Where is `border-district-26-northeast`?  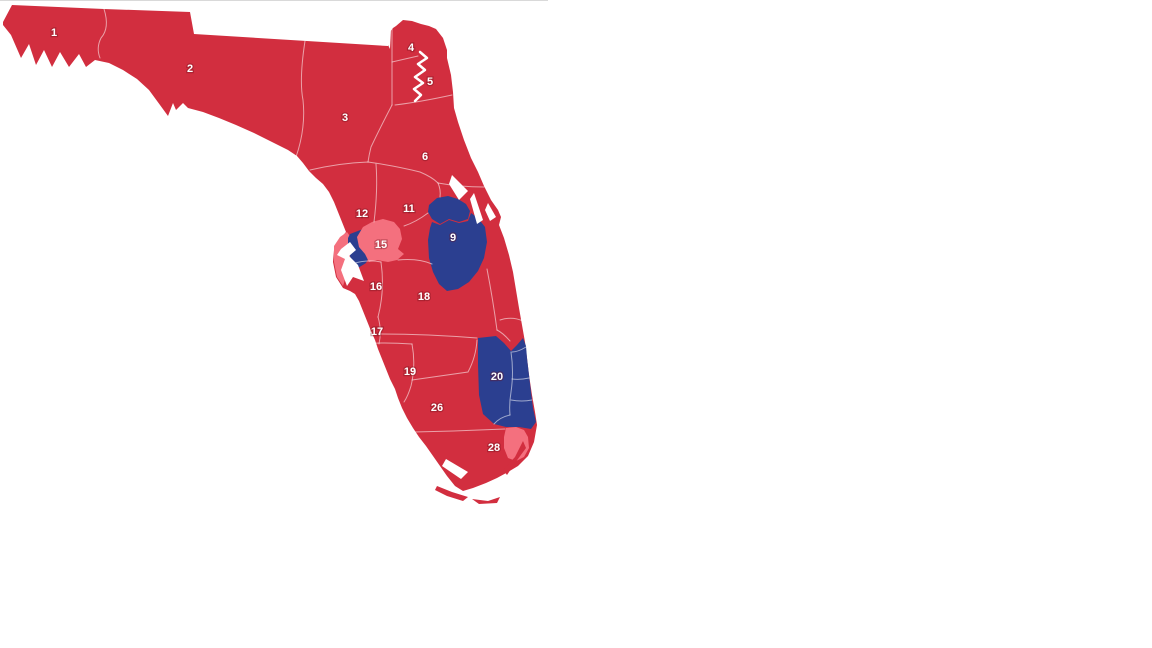
border-district-26-northeast is located at coordinates (444, 360).